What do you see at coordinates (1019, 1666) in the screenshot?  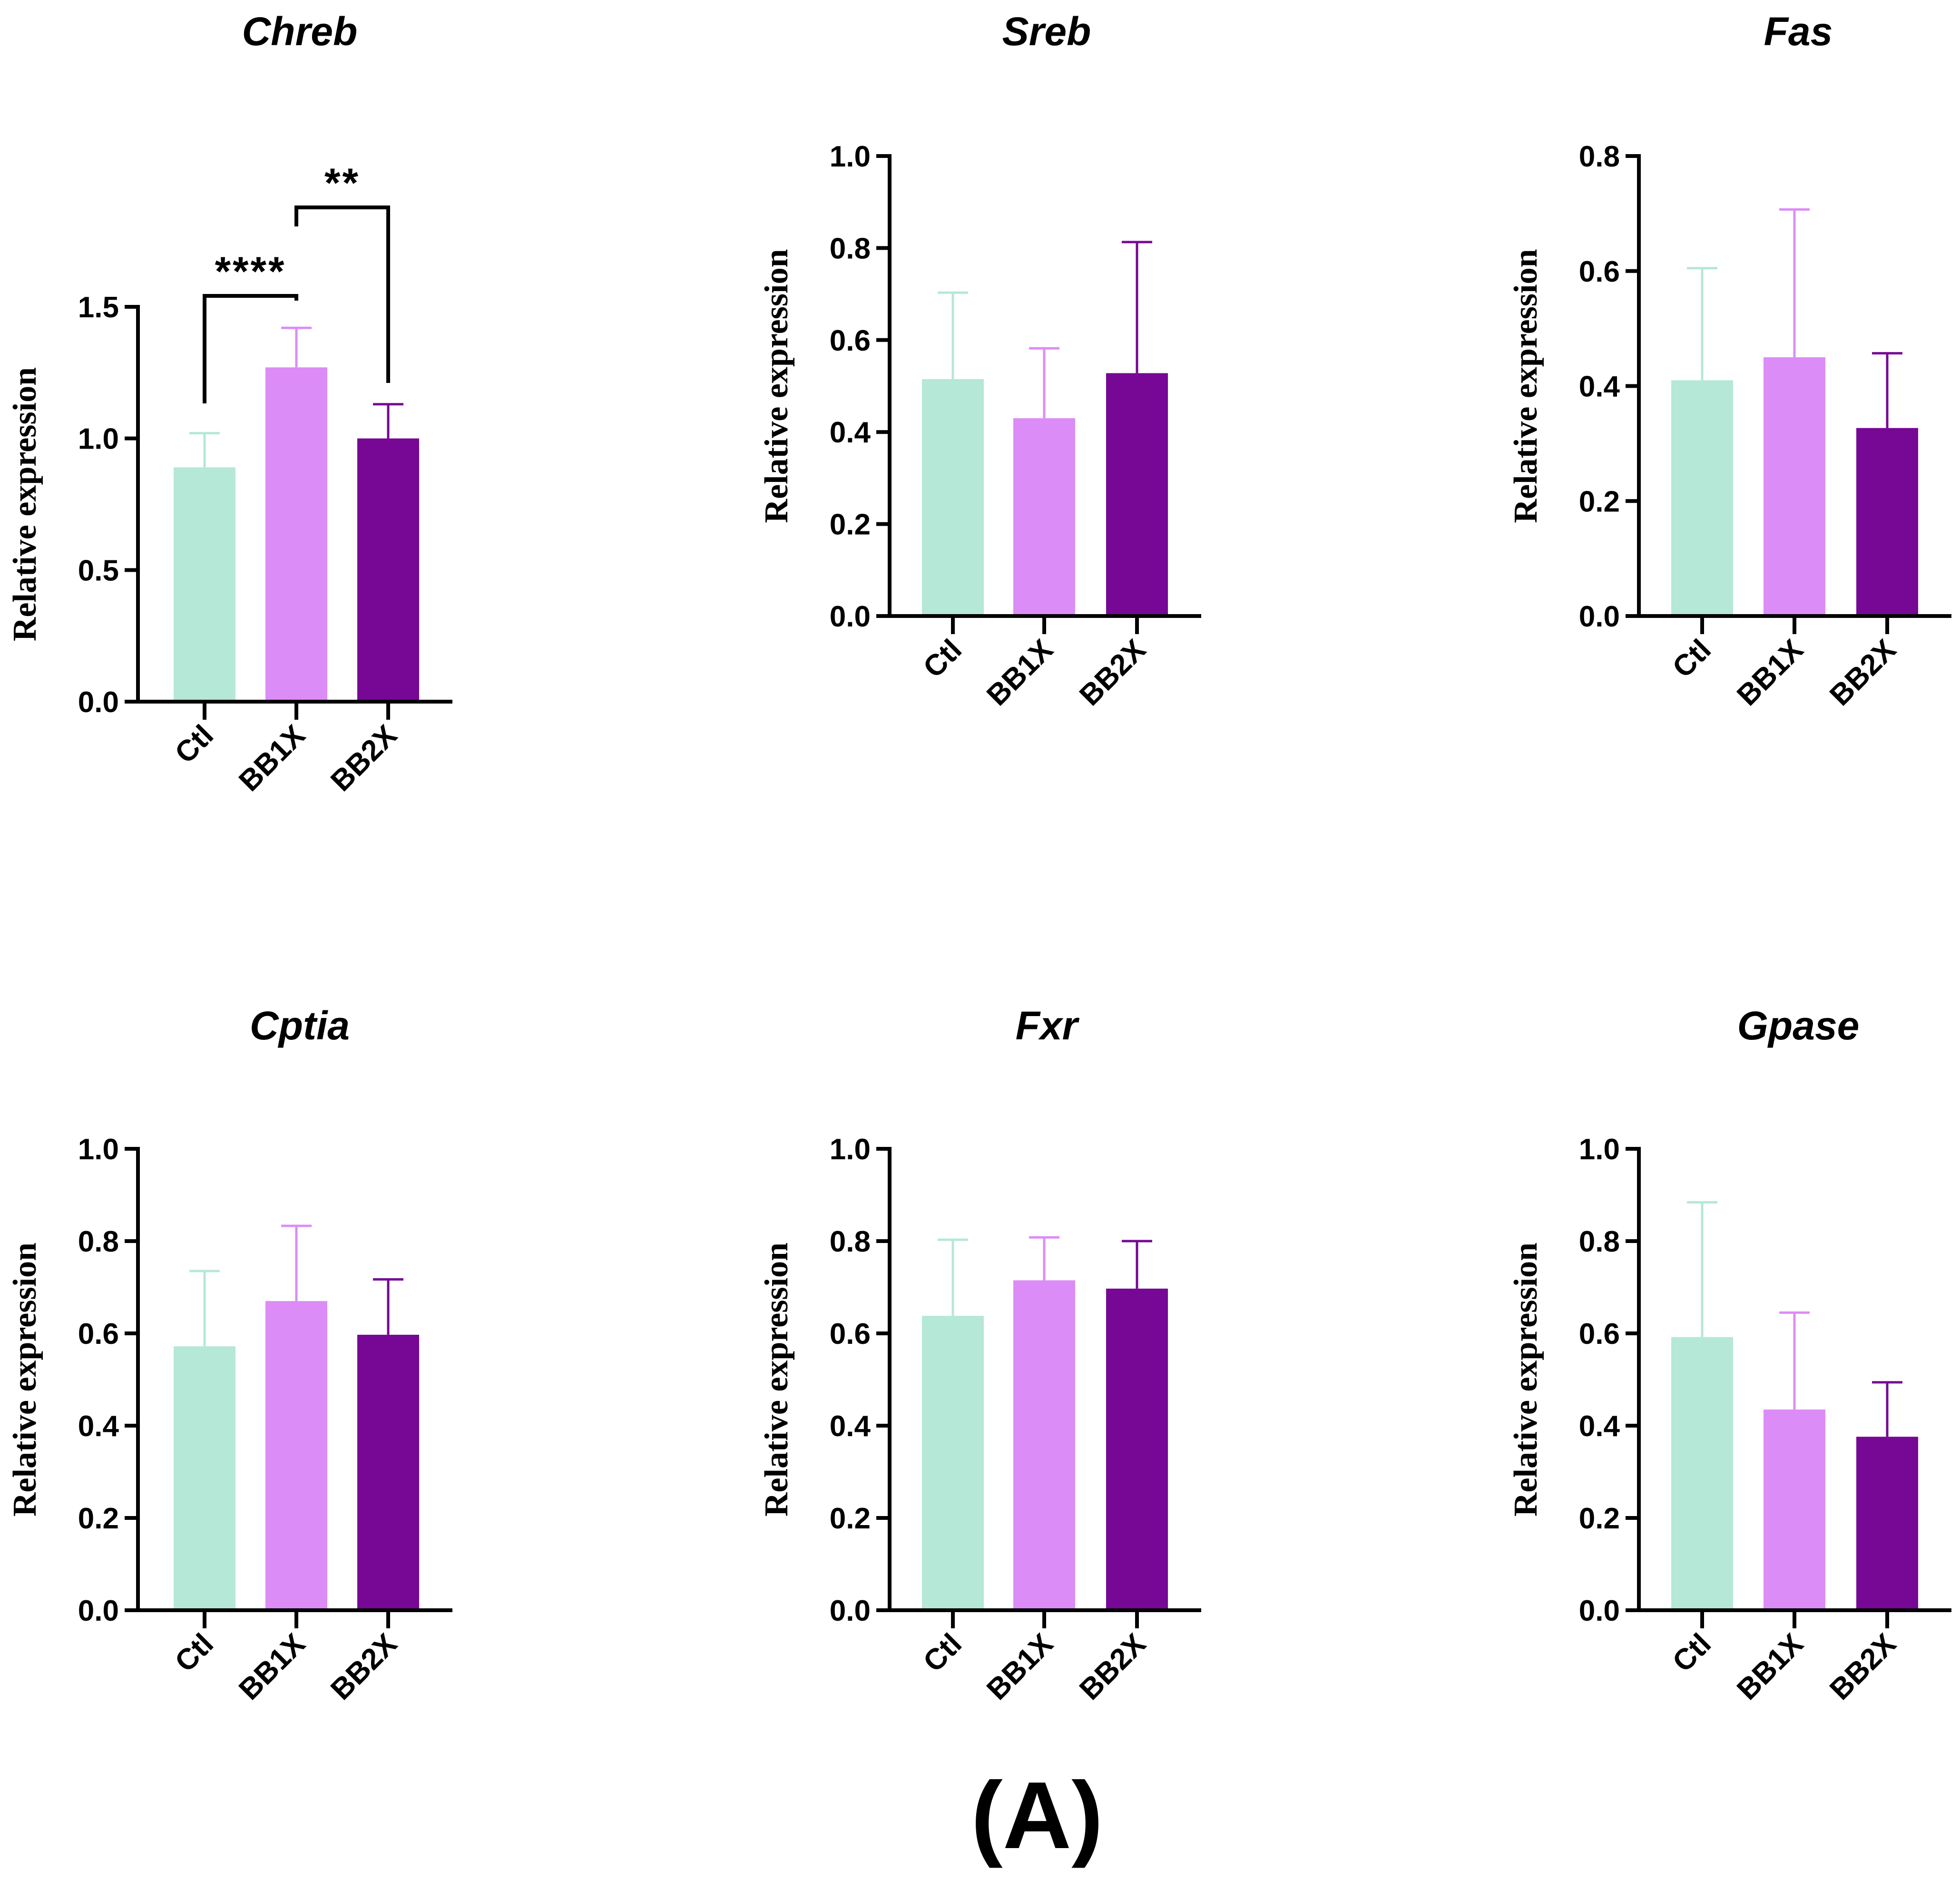 I see `chart-5-category-label-bb1x: BB1X` at bounding box center [1019, 1666].